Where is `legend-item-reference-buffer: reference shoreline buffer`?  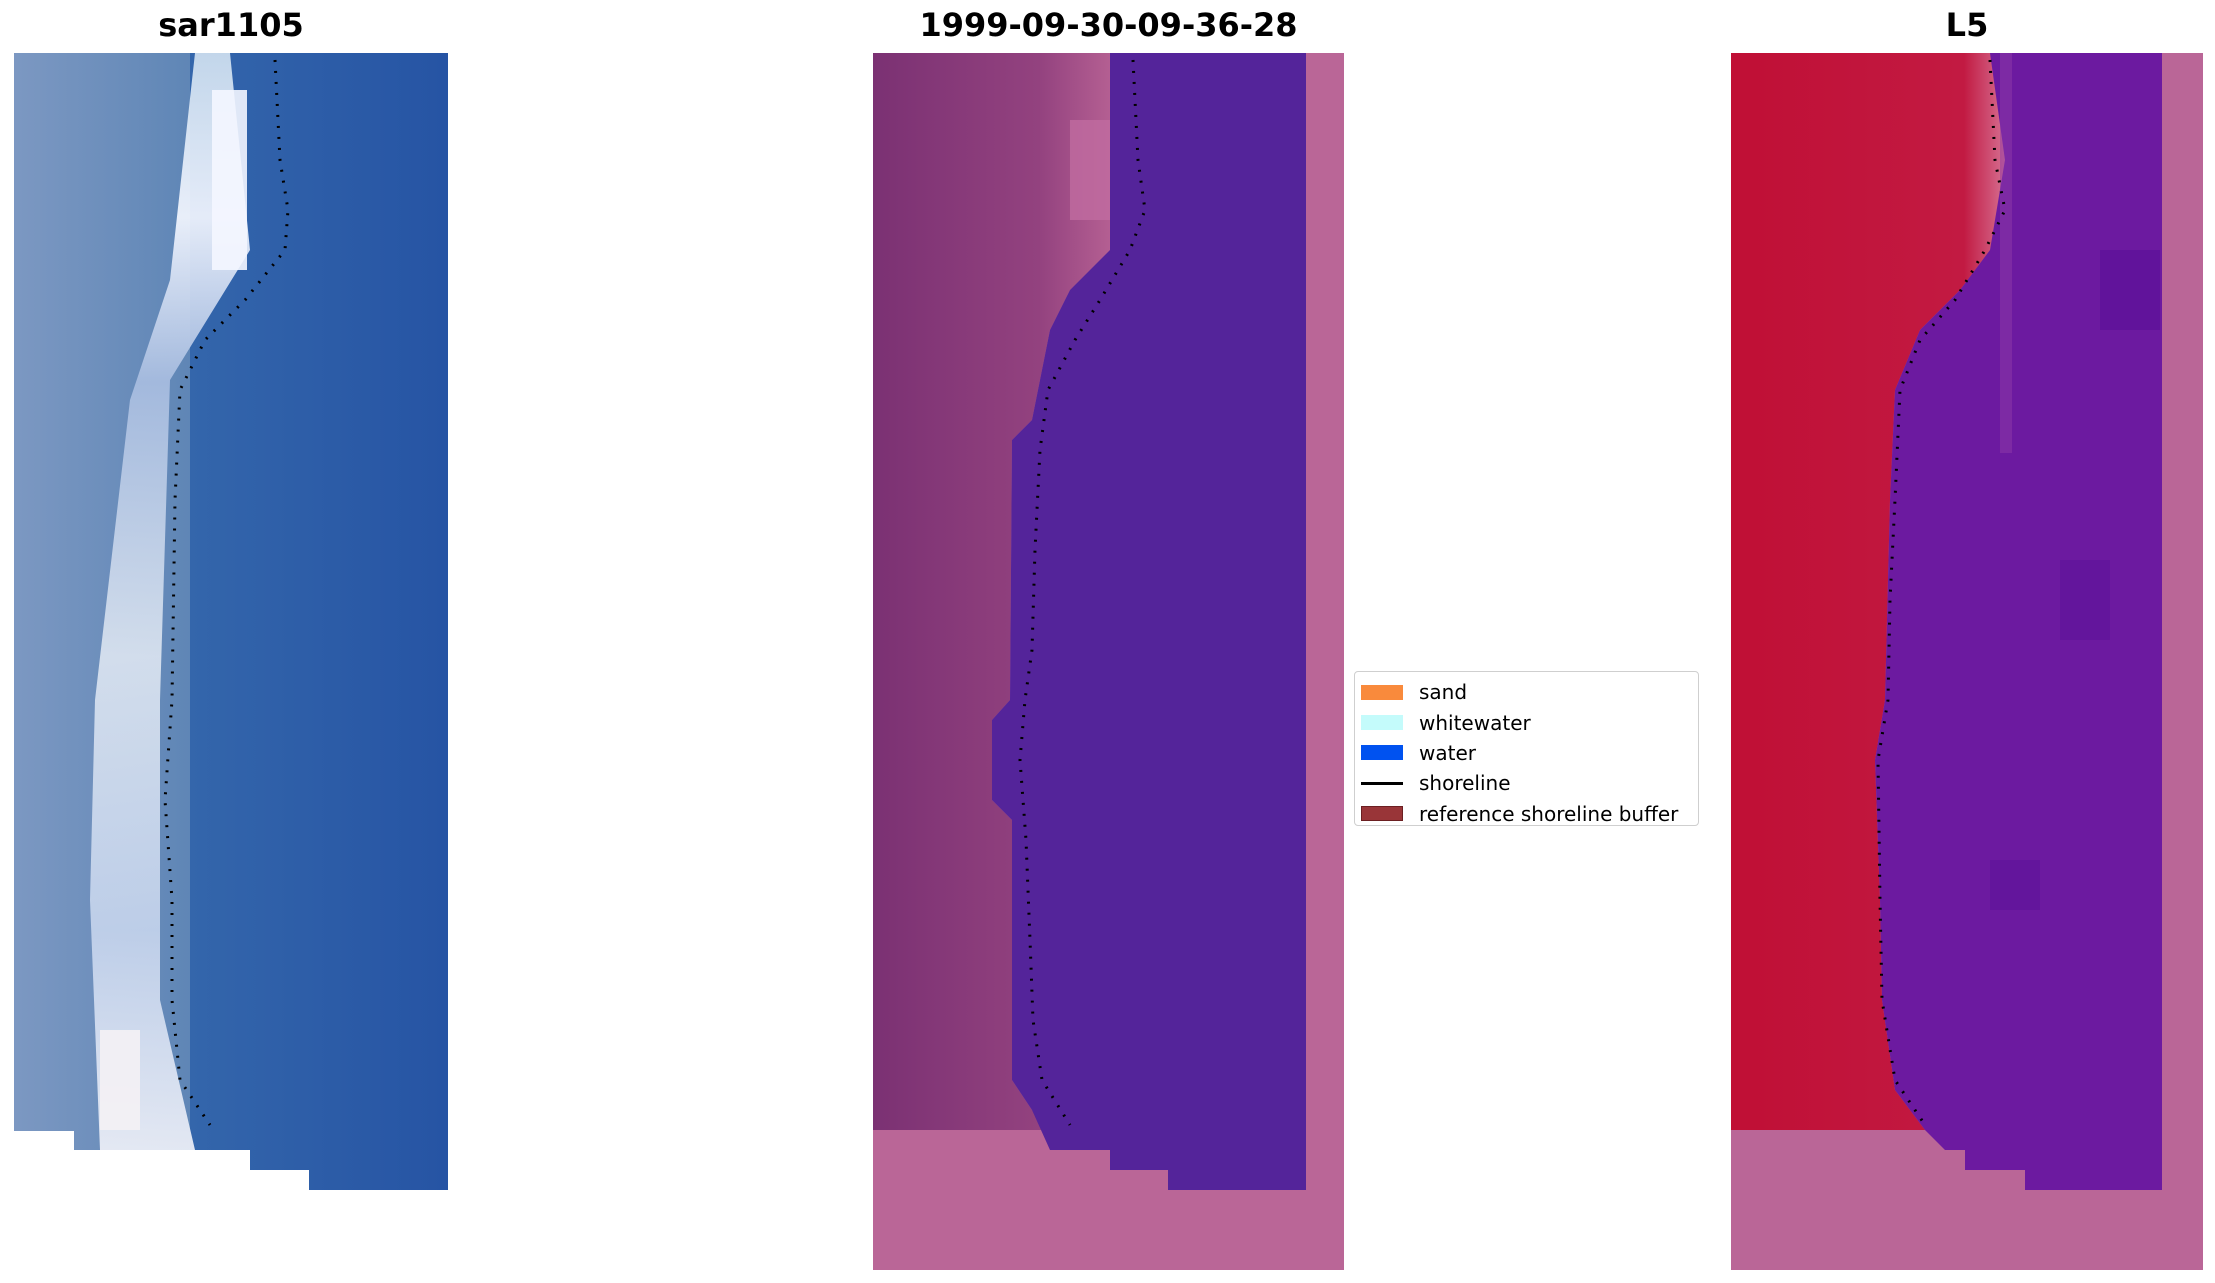 legend-item-reference-buffer: reference shoreline buffer is located at coordinates (1529, 814).